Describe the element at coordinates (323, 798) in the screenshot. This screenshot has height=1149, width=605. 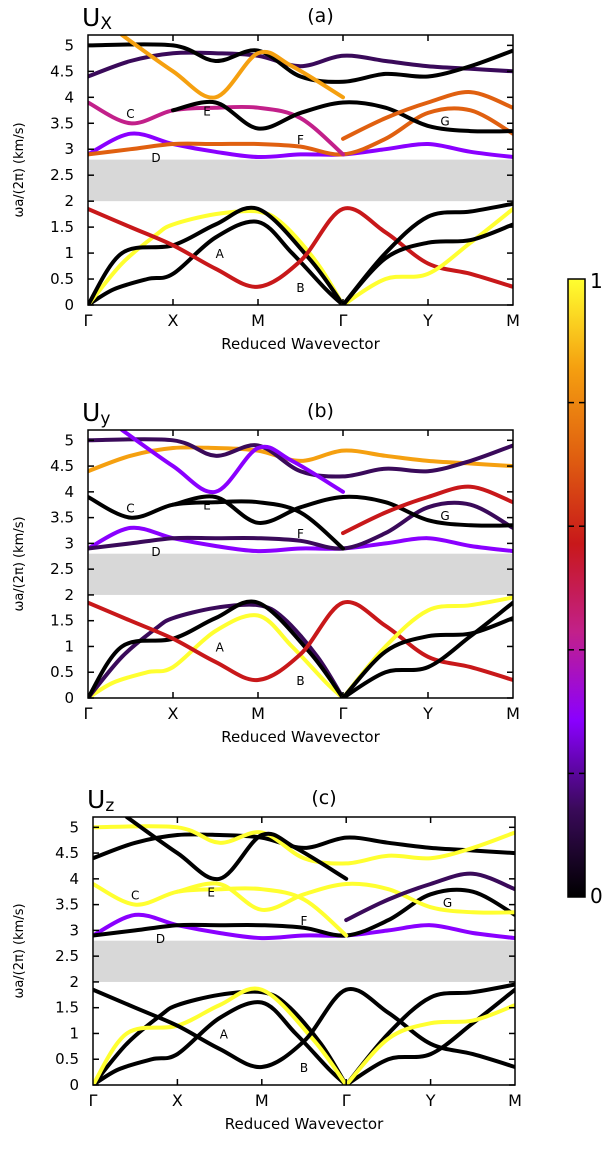
I see `panel-label: (c)` at that location.